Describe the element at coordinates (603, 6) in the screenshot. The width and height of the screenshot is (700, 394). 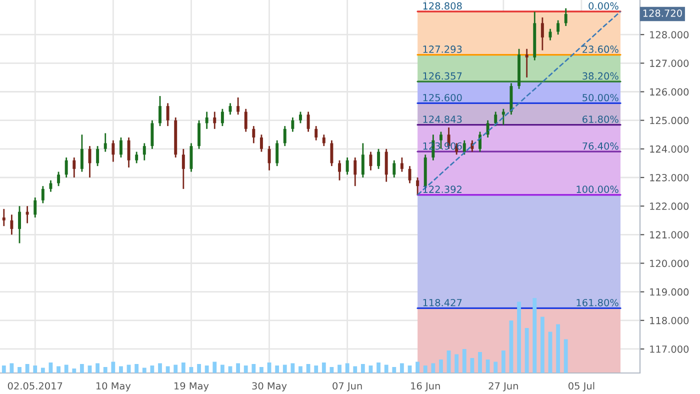
I see `annotation: 0.00%` at that location.